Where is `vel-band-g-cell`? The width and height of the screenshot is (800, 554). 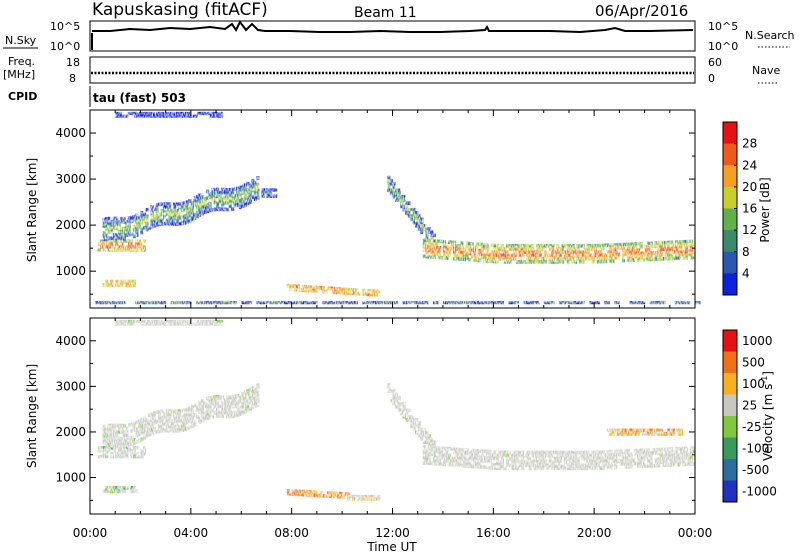 vel-band-g-cell is located at coordinates (659, 430).